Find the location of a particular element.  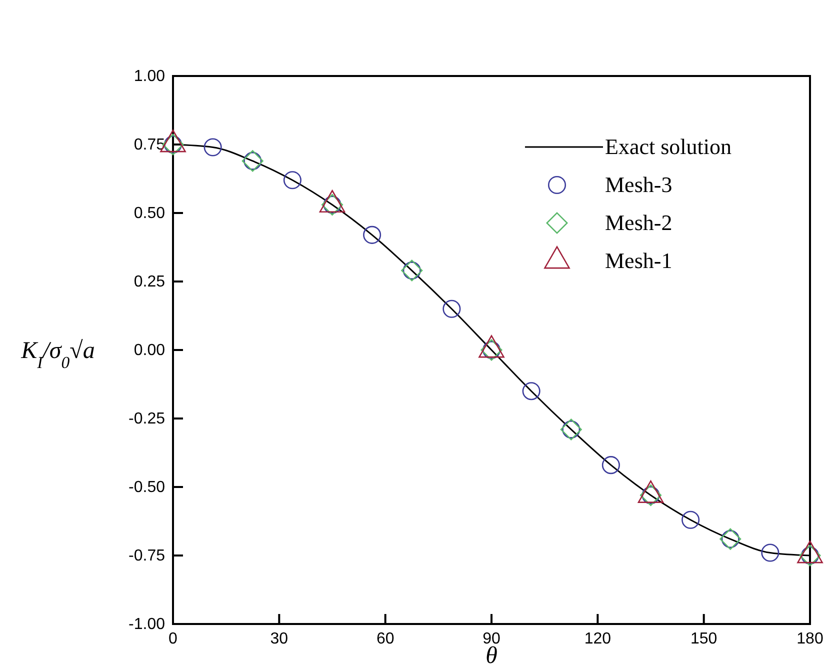

y-tick-label: 0.25 is located at coordinates (150, 282).